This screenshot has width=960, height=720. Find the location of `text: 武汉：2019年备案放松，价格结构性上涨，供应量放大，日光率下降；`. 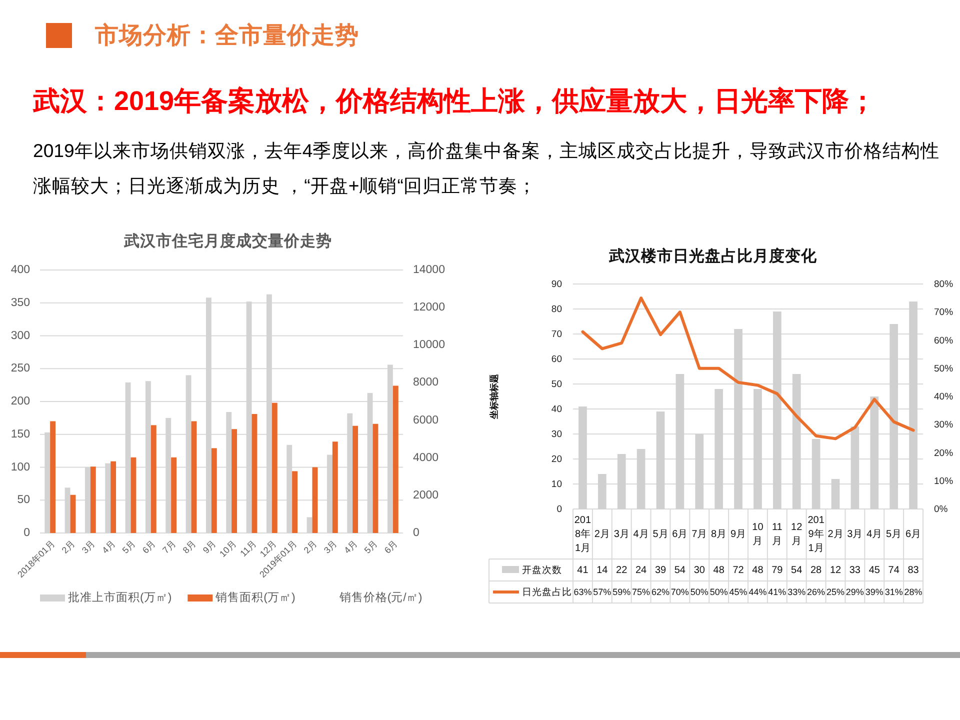

text: 武汉：2019年备案放松，价格结构性上涨，供应量放大，日光率下降； is located at coordinates (454, 101).